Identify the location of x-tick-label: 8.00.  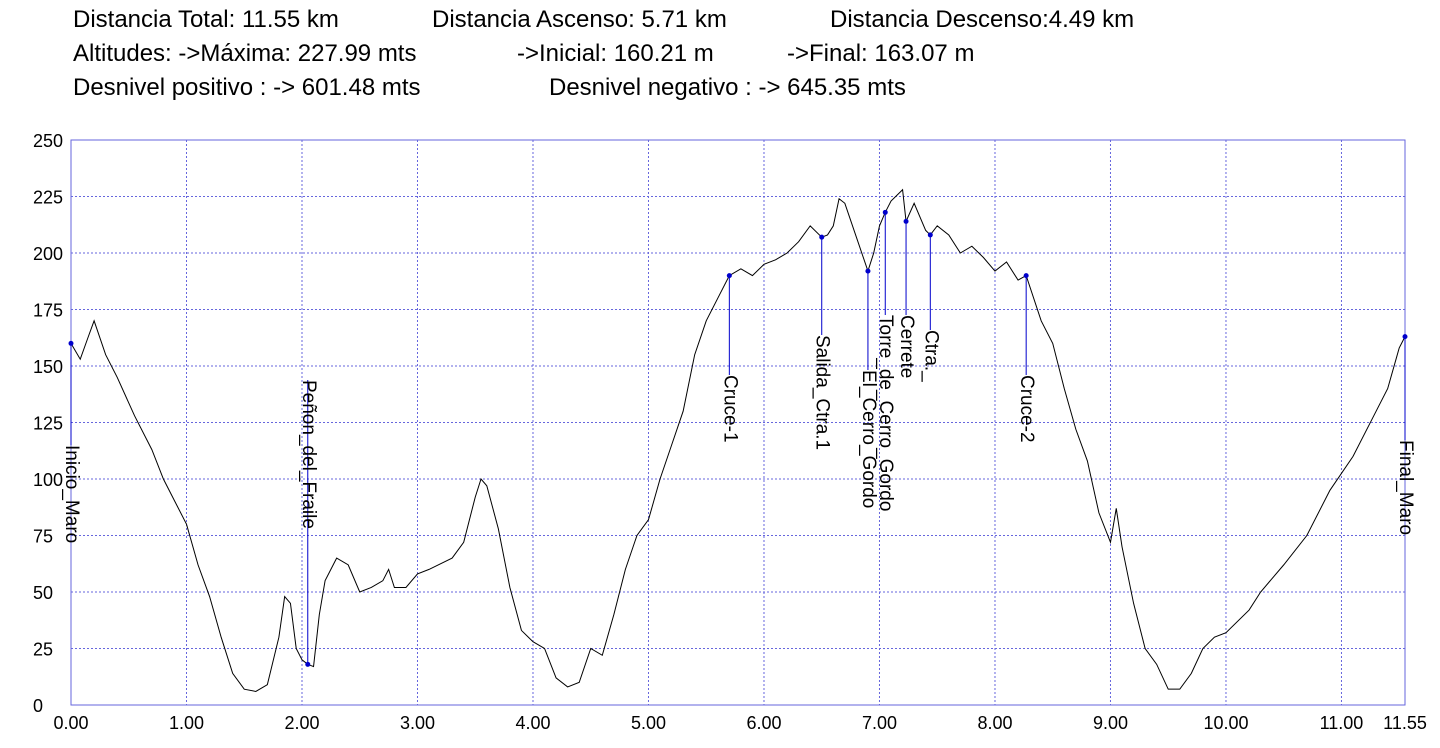
(994, 723).